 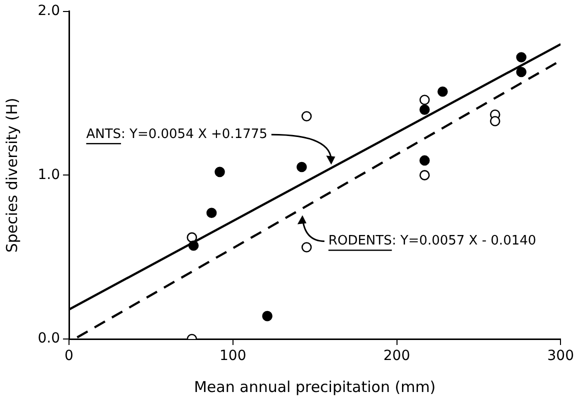 I want to click on y-tick-label: 1.0, so click(x=49, y=174).